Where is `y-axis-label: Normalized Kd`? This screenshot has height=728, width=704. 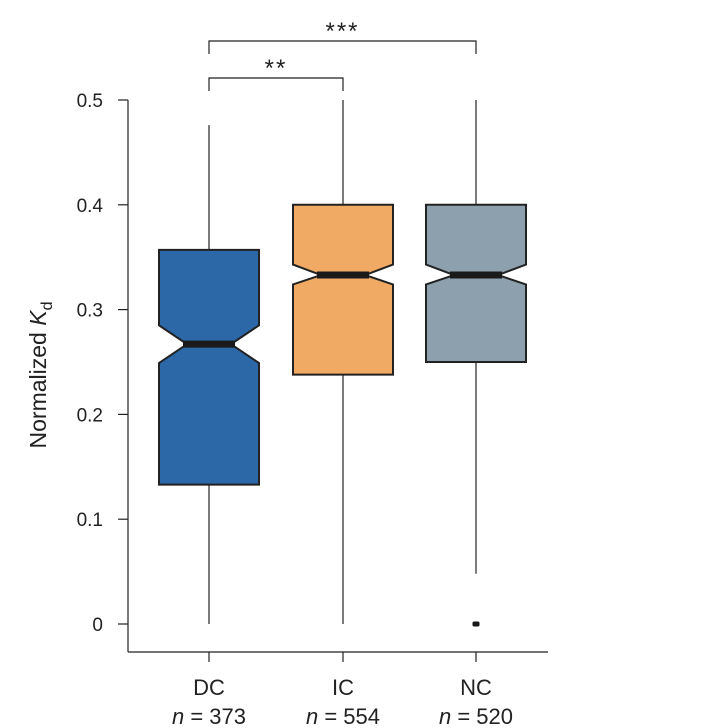
y-axis-label: Normalized Kd is located at coordinates (40, 375).